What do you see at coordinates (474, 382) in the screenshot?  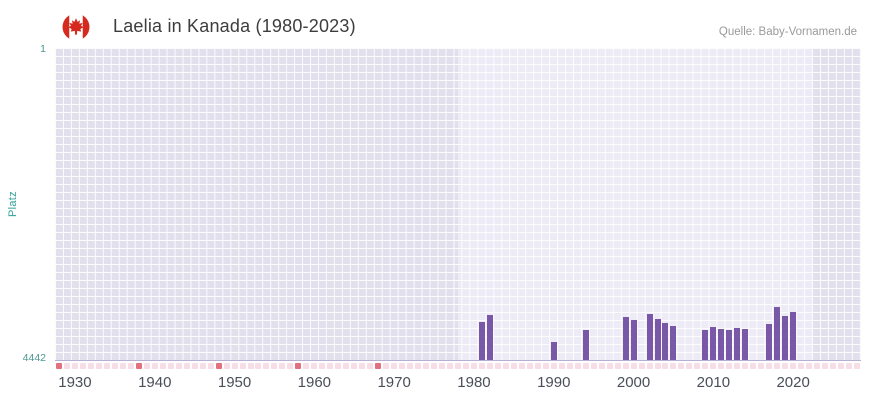 I see `x-tick-label: 1980` at bounding box center [474, 382].